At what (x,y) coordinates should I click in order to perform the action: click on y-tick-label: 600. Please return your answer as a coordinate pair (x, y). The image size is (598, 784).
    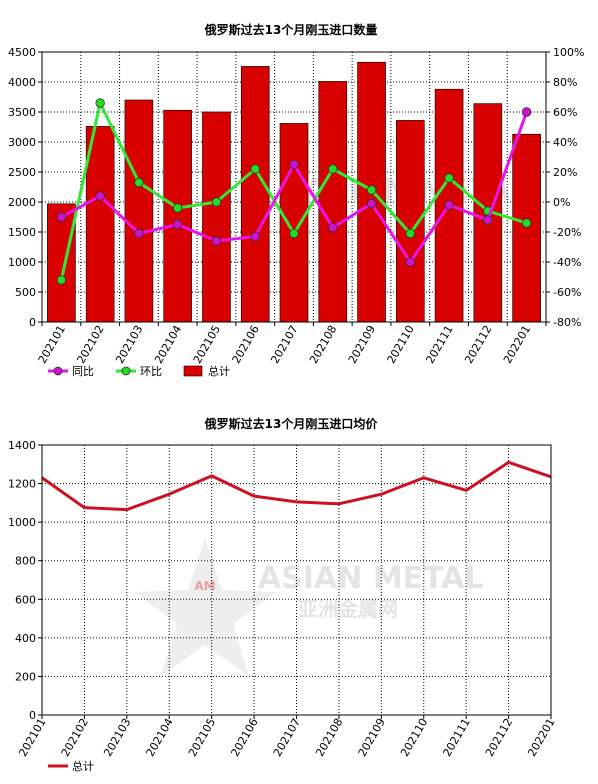
    Looking at the image, I should click on (25, 599).